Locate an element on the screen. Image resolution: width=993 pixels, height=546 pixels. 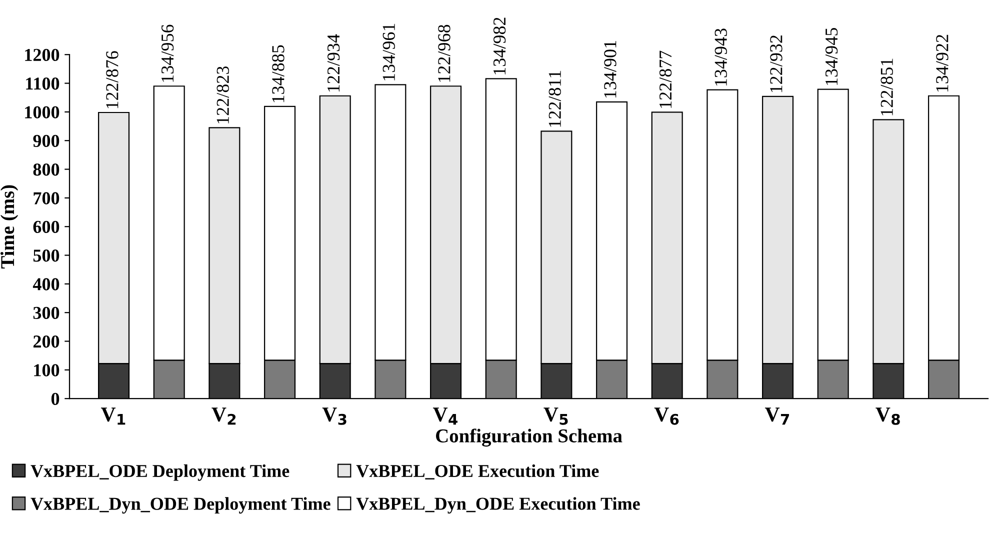
data-label: 122/934 is located at coordinates (333, 63).